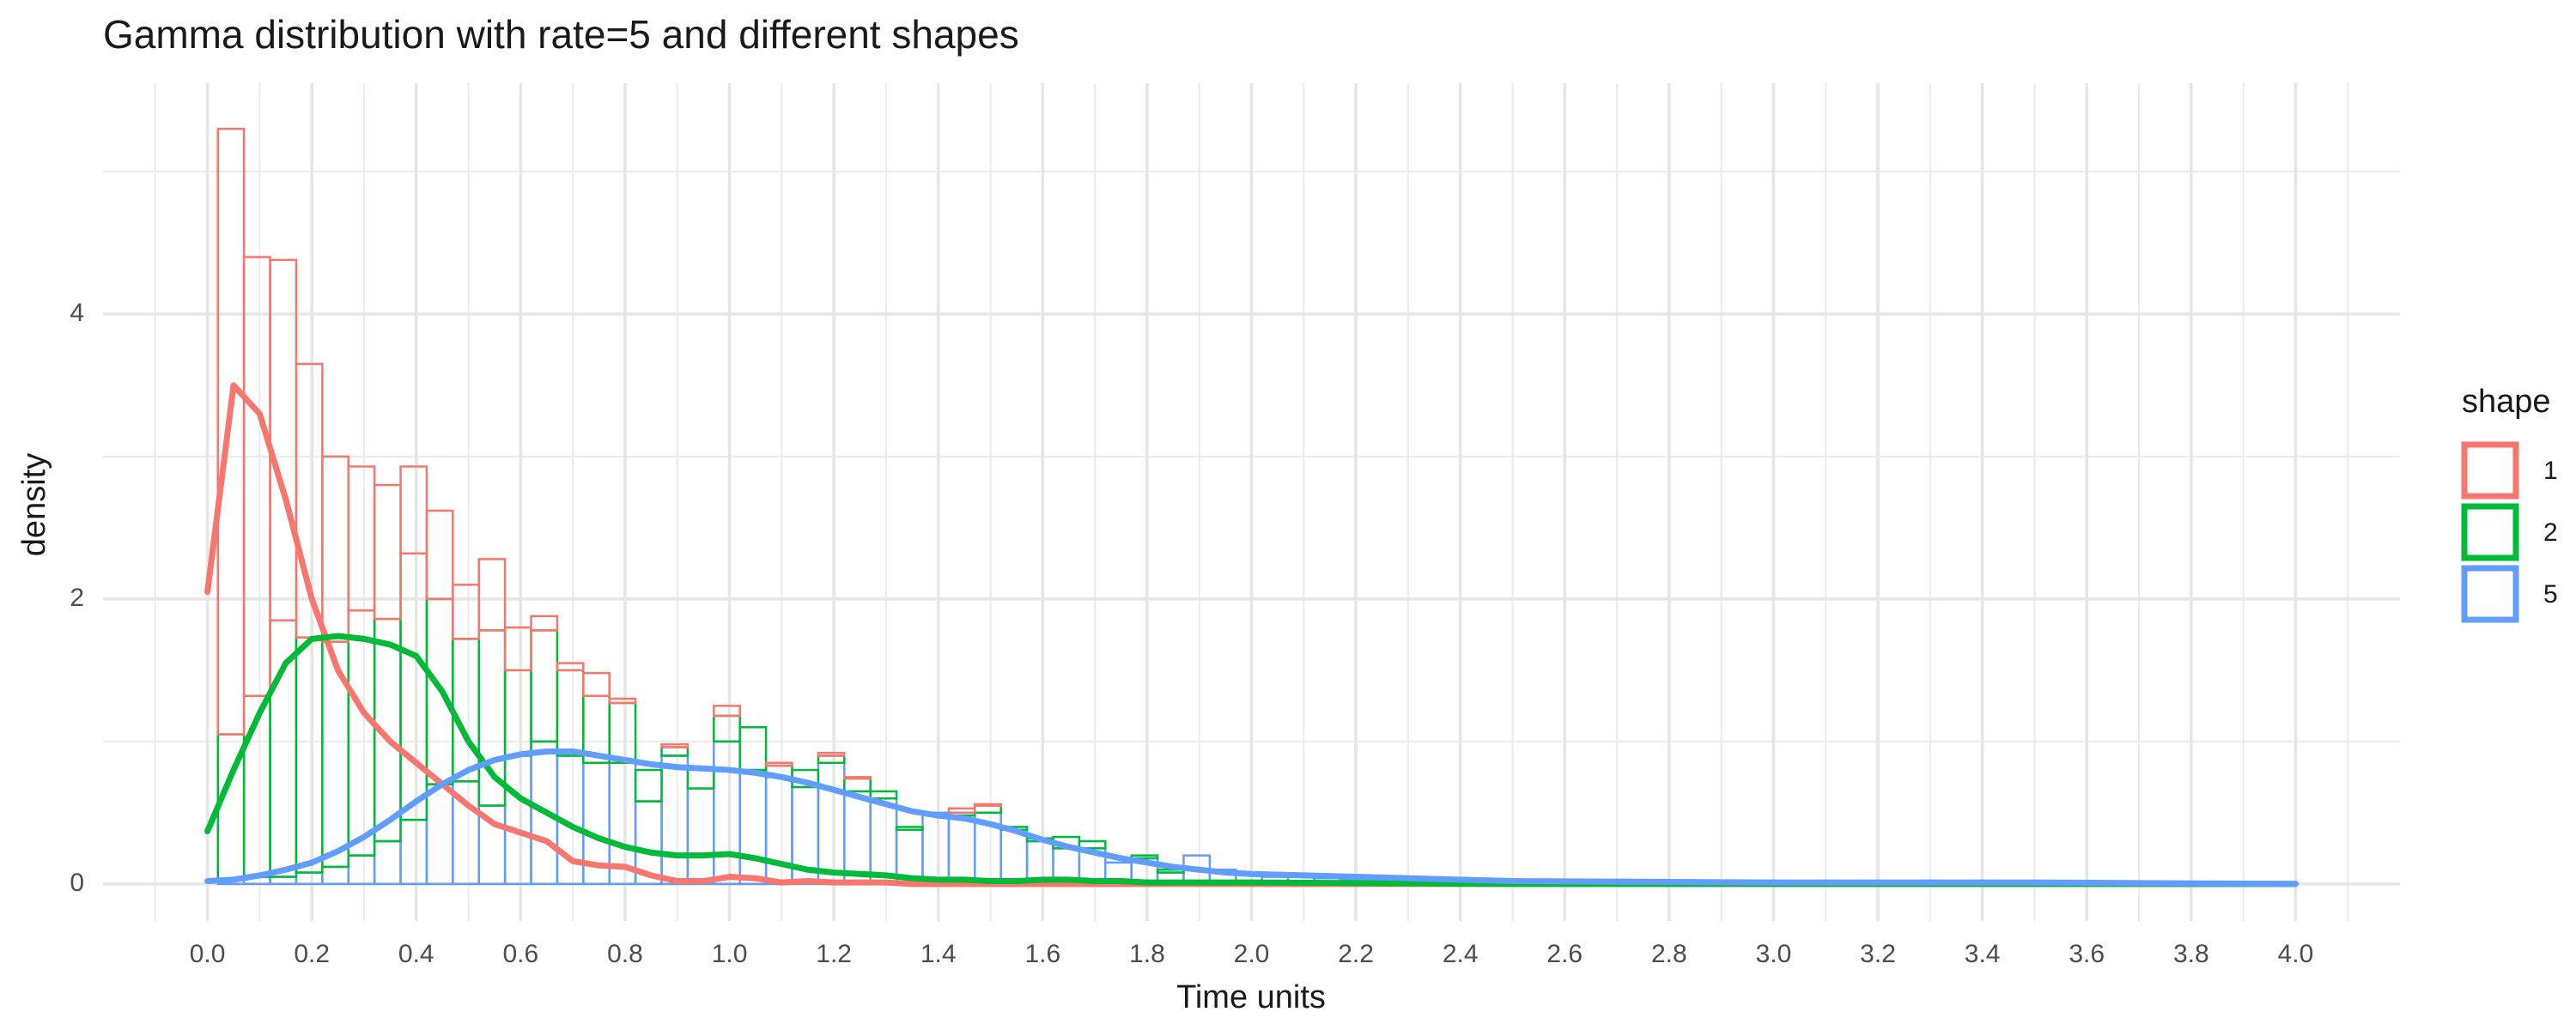 The image size is (2576, 1030). I want to click on x-tick-label: 0.2, so click(312, 954).